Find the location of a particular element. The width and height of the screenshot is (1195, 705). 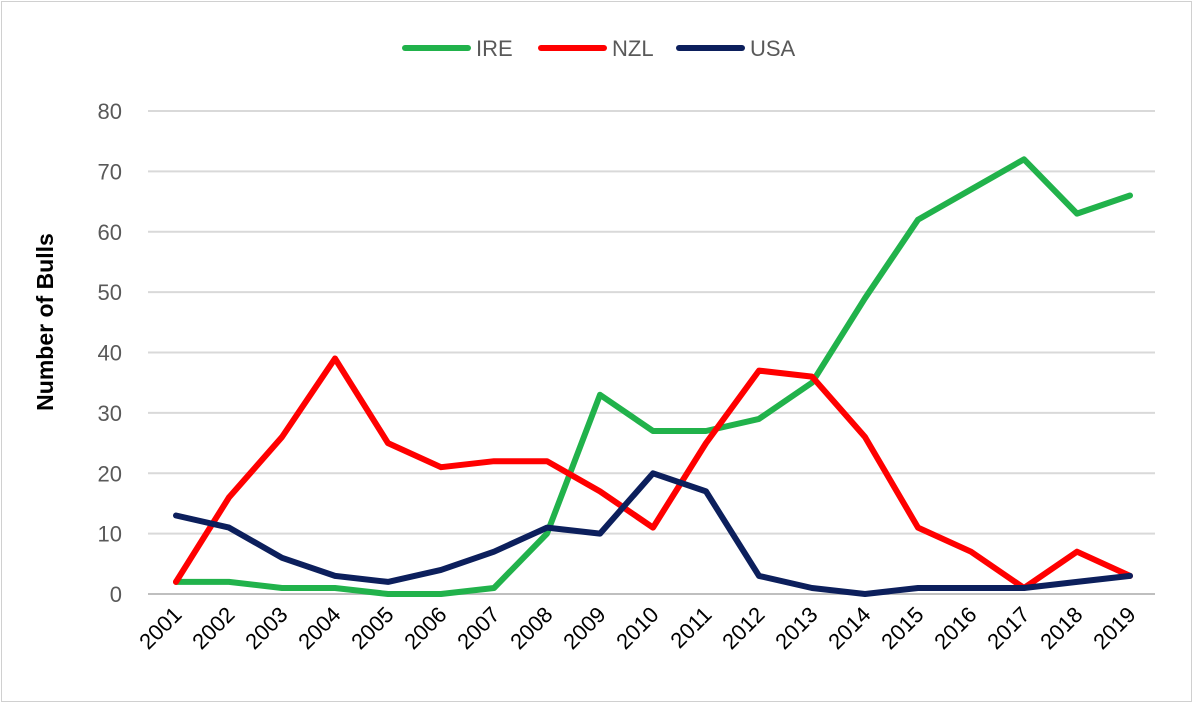

x-tick-label: 2009 is located at coordinates (584, 628).